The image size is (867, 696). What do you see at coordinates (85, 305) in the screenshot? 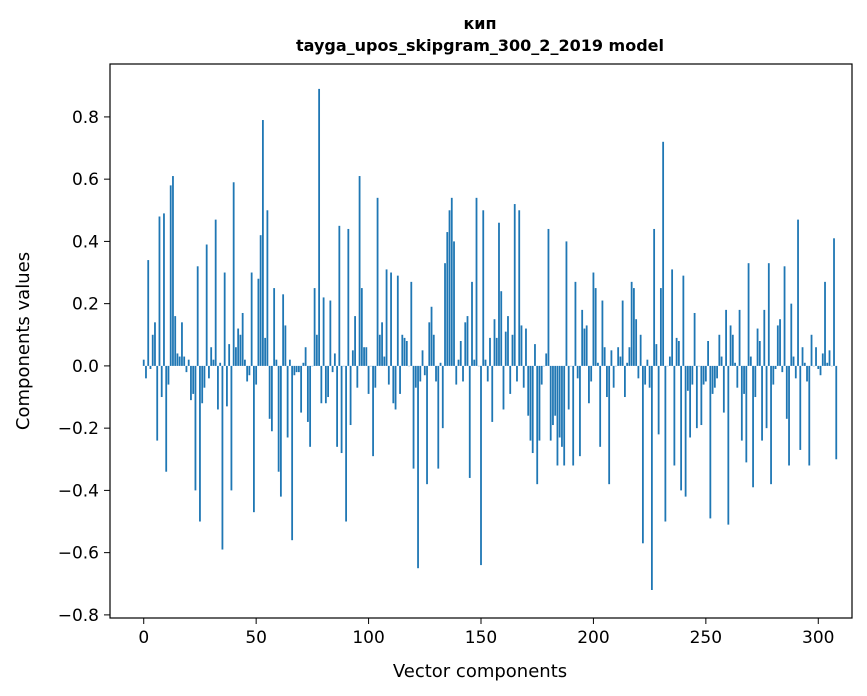
I see `y-tick-label: 0.2` at bounding box center [85, 305].